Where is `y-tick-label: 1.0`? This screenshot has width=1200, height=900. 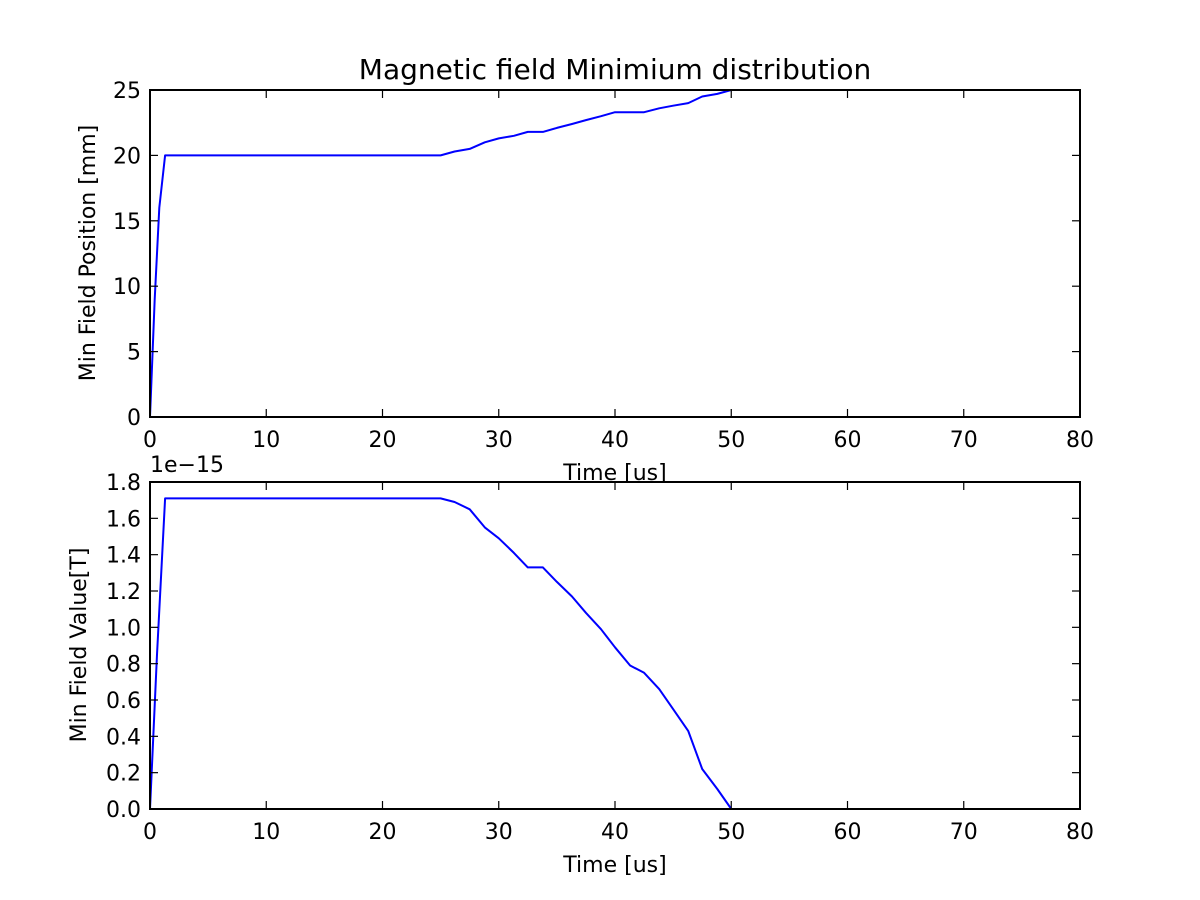 y-tick-label: 1.0 is located at coordinates (123, 628).